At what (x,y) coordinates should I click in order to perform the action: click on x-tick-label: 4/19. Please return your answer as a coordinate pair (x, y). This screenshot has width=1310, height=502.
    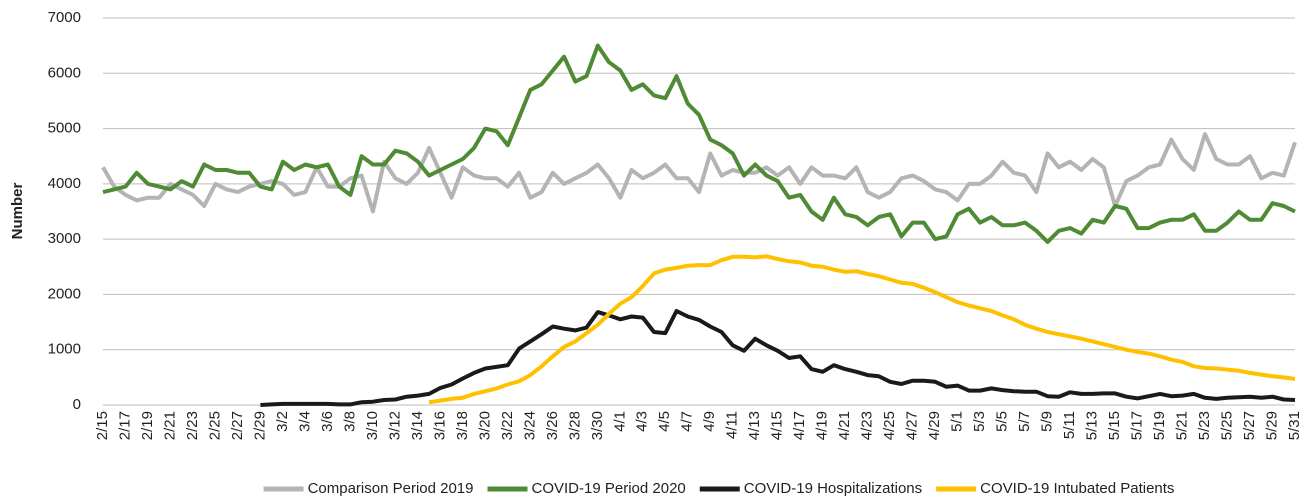
    Looking at the image, I should click on (822, 425).